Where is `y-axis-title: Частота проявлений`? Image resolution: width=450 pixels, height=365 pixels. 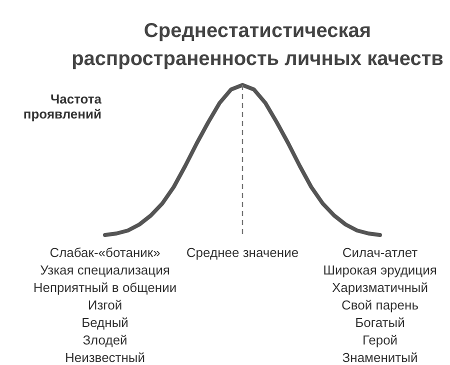 y-axis-title: Частота проявлений is located at coordinates (62, 107).